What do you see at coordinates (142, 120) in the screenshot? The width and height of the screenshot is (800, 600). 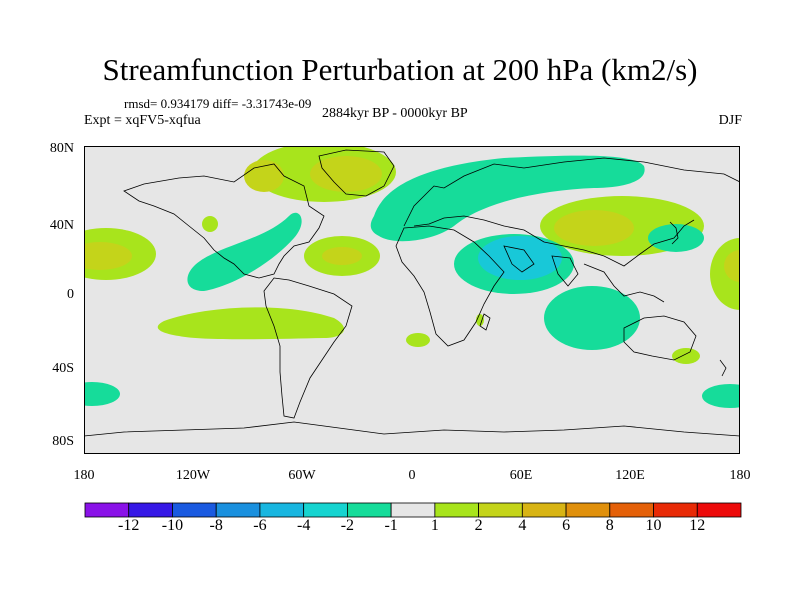 I see `experiment-label: Expt = xqFV5-xqfua` at bounding box center [142, 120].